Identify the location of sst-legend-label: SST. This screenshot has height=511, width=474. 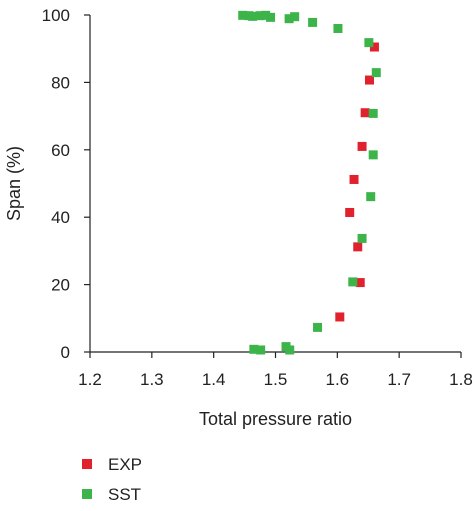
(124, 494).